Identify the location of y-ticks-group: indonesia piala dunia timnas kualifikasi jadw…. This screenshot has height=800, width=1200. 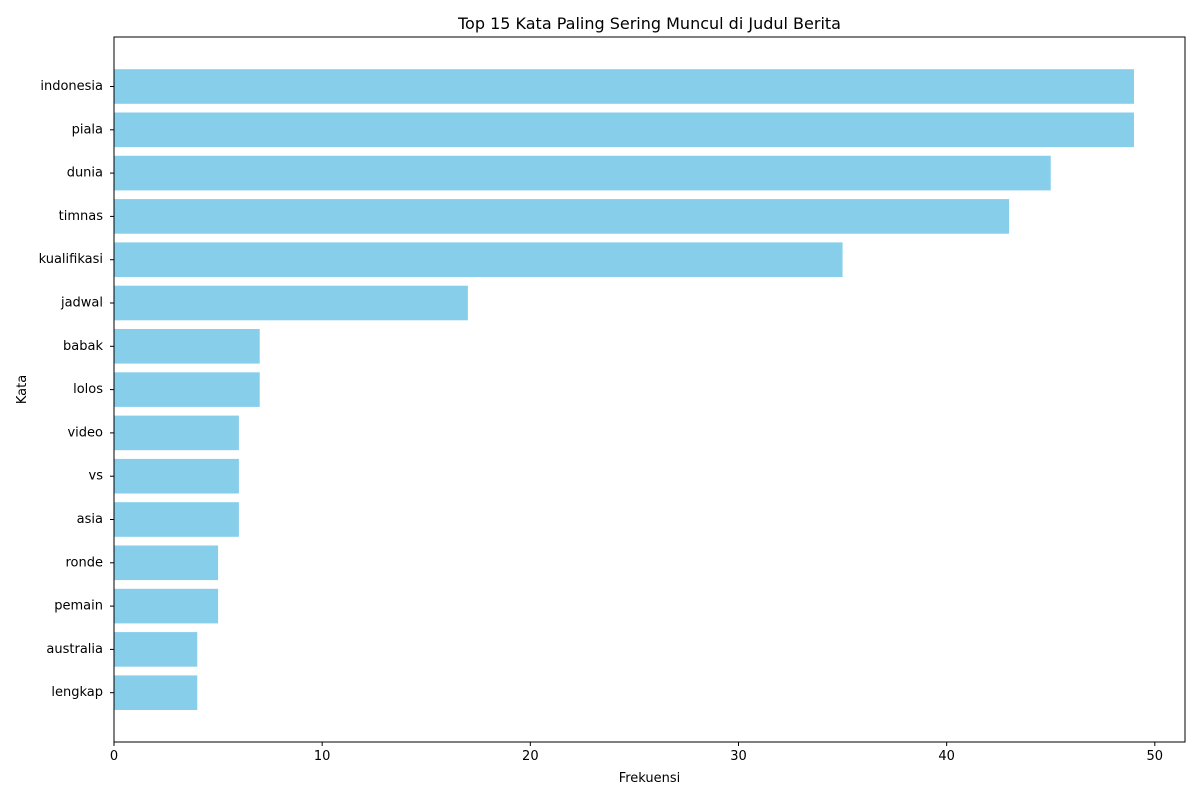
(76, 389).